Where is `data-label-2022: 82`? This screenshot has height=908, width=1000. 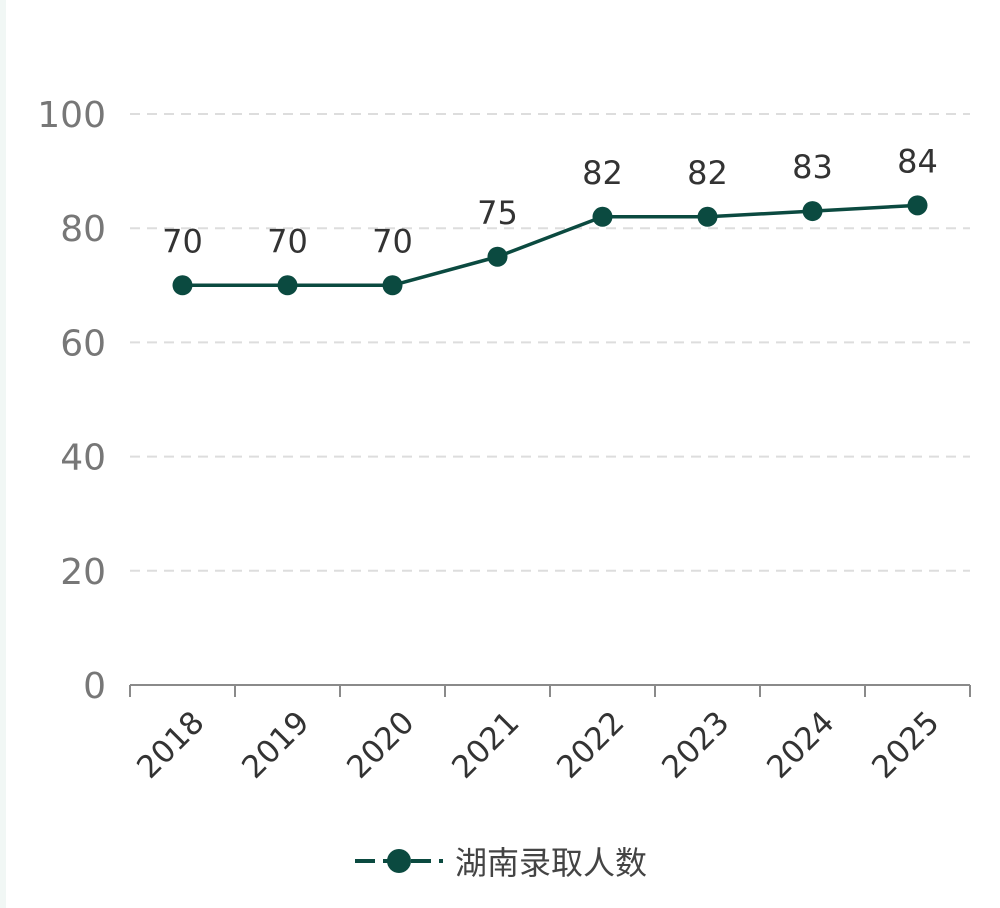 data-label-2022: 82 is located at coordinates (602, 173).